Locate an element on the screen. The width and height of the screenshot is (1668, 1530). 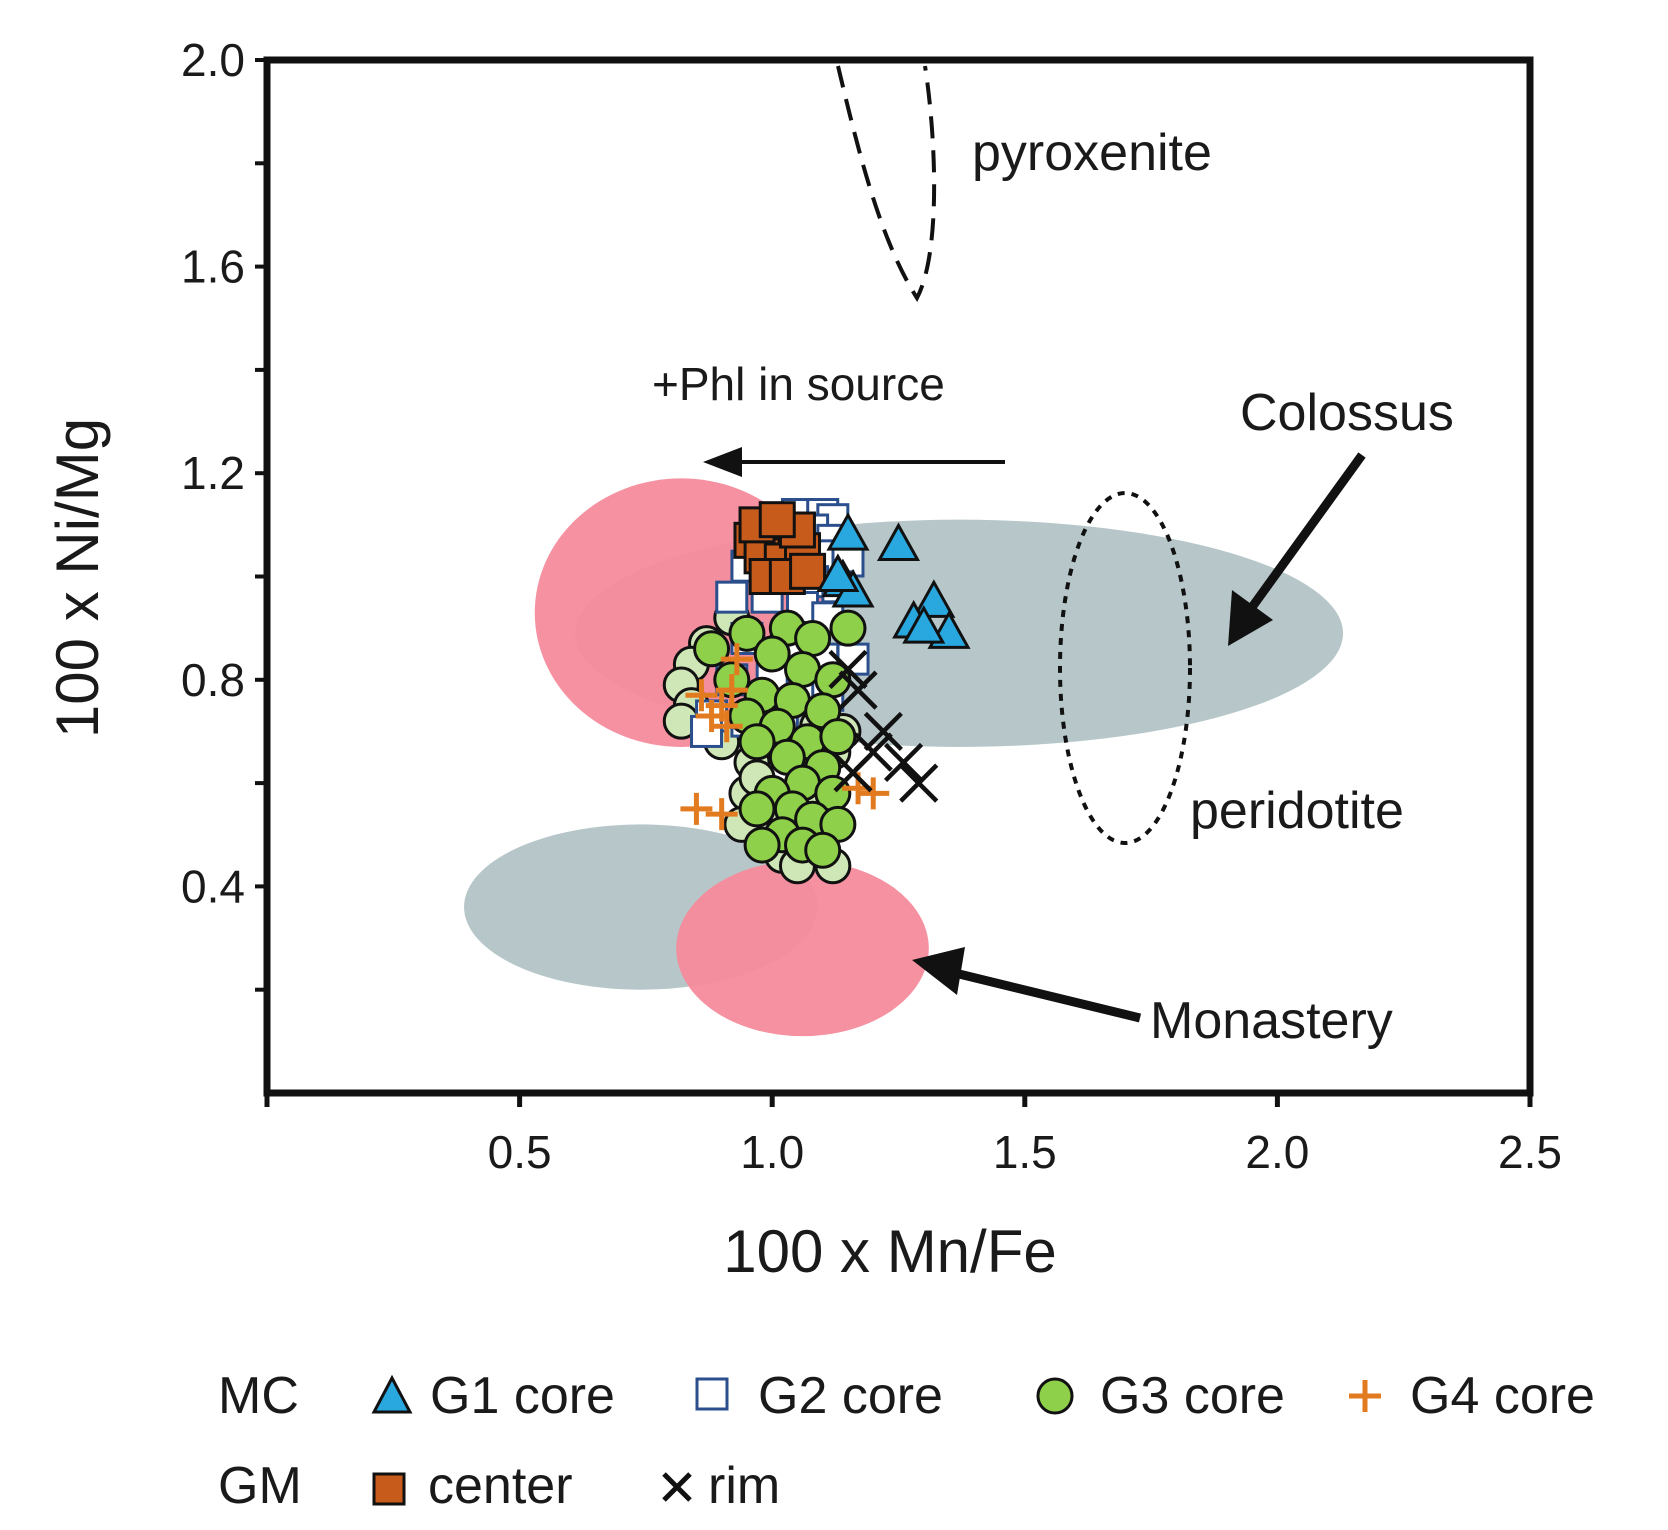
field-ellipse is located at coordinates (802, 948).